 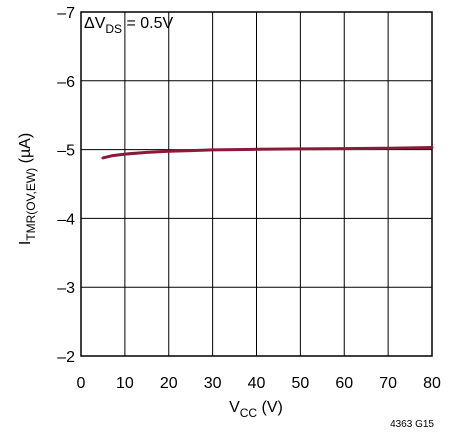 What do you see at coordinates (213, 383) in the screenshot?
I see `x-tick-label: 30` at bounding box center [213, 383].